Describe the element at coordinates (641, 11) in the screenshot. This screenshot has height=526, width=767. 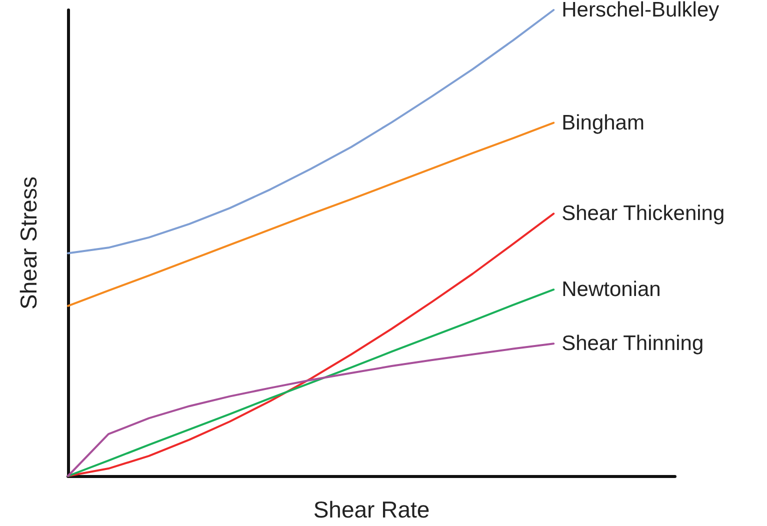
I see `series-label: Herschel-Bulkley` at that location.